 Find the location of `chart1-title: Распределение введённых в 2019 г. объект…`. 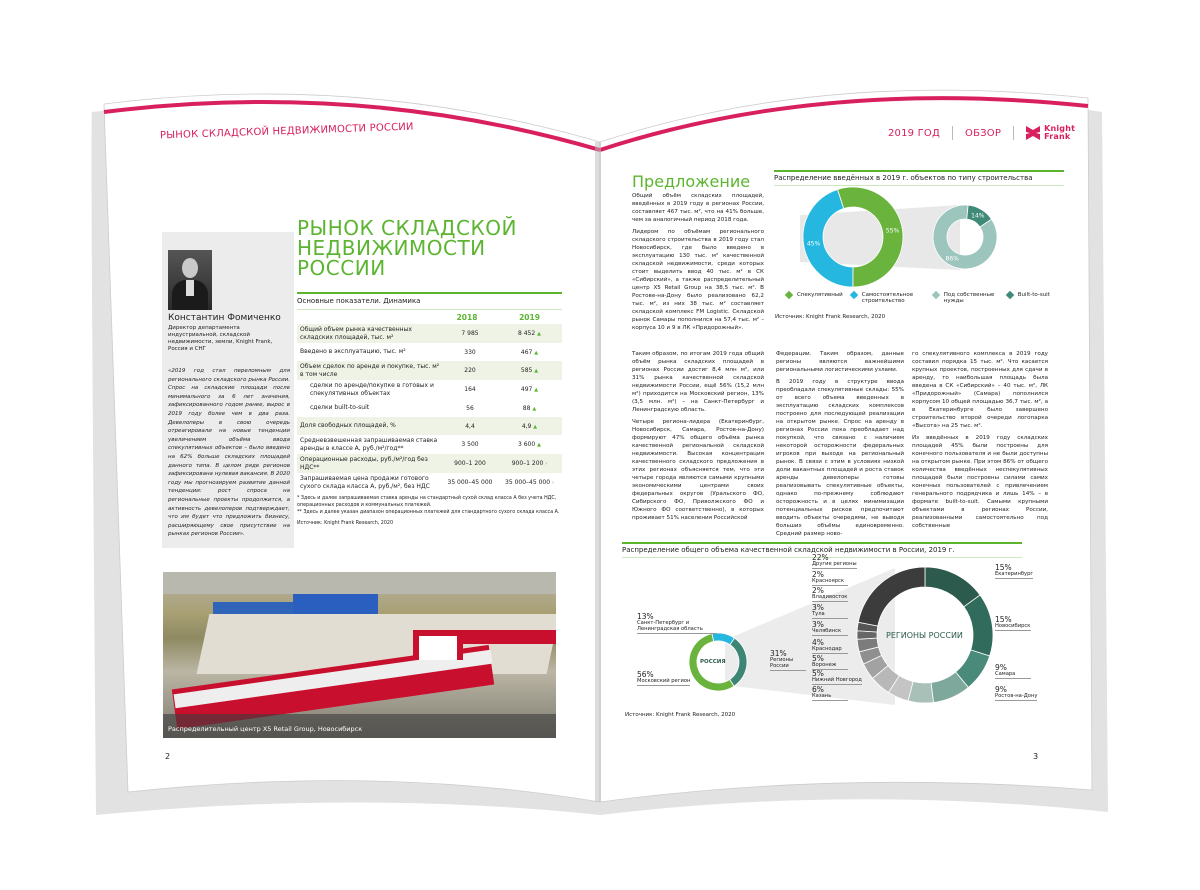

chart1-title: Распределение введённых в 2019 г. объект… is located at coordinates (919, 178).